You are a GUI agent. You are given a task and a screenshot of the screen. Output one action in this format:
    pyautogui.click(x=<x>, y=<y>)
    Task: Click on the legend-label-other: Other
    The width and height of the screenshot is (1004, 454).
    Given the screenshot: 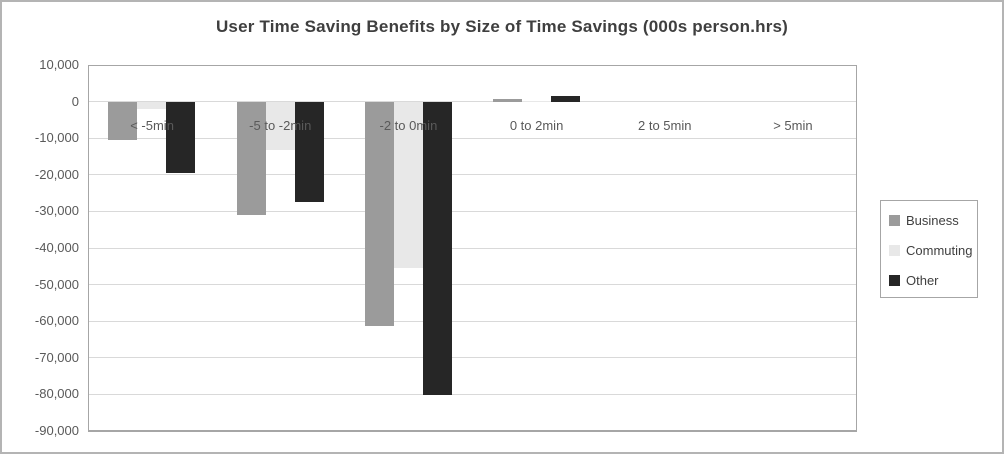 What is the action you would take?
    pyautogui.click(x=922, y=280)
    